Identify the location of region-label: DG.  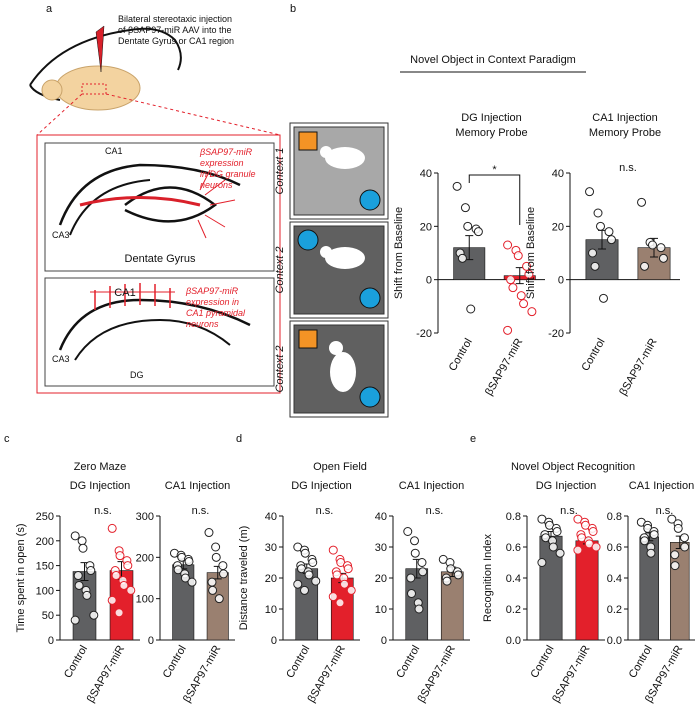
(137, 375).